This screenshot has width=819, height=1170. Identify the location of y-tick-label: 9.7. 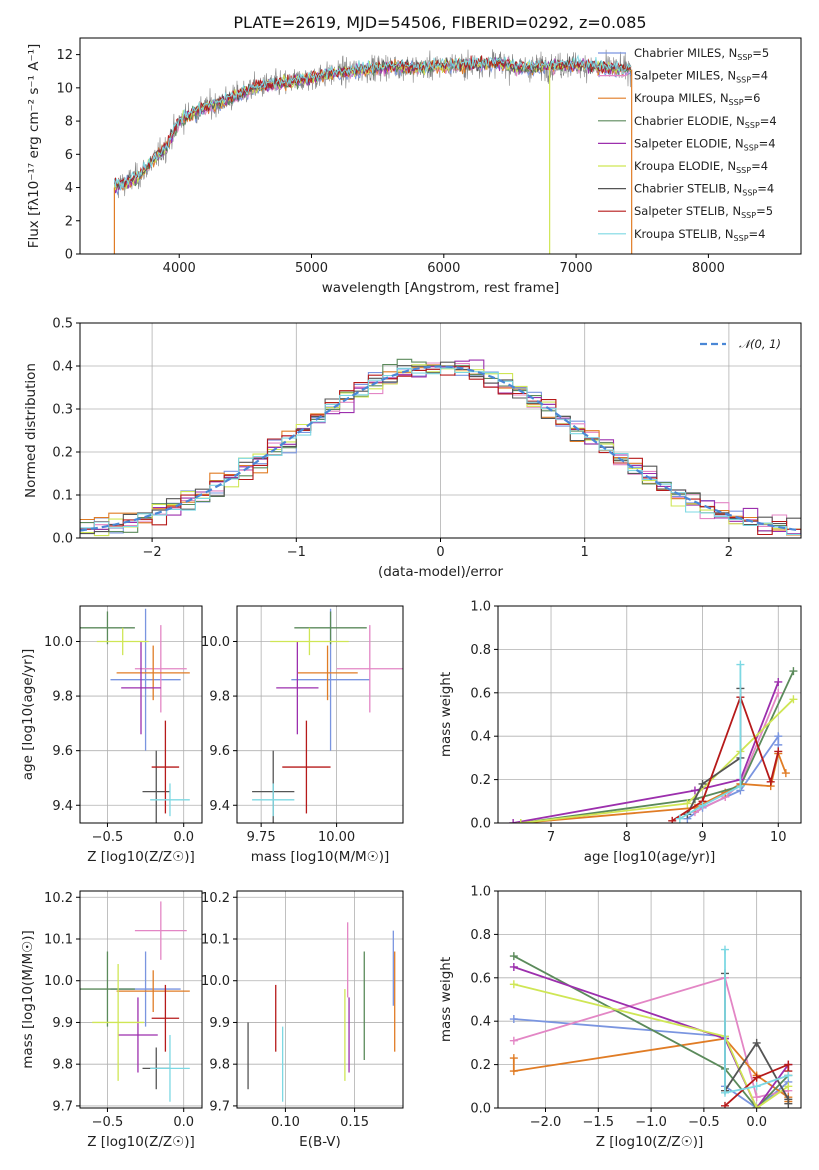
(62, 1106).